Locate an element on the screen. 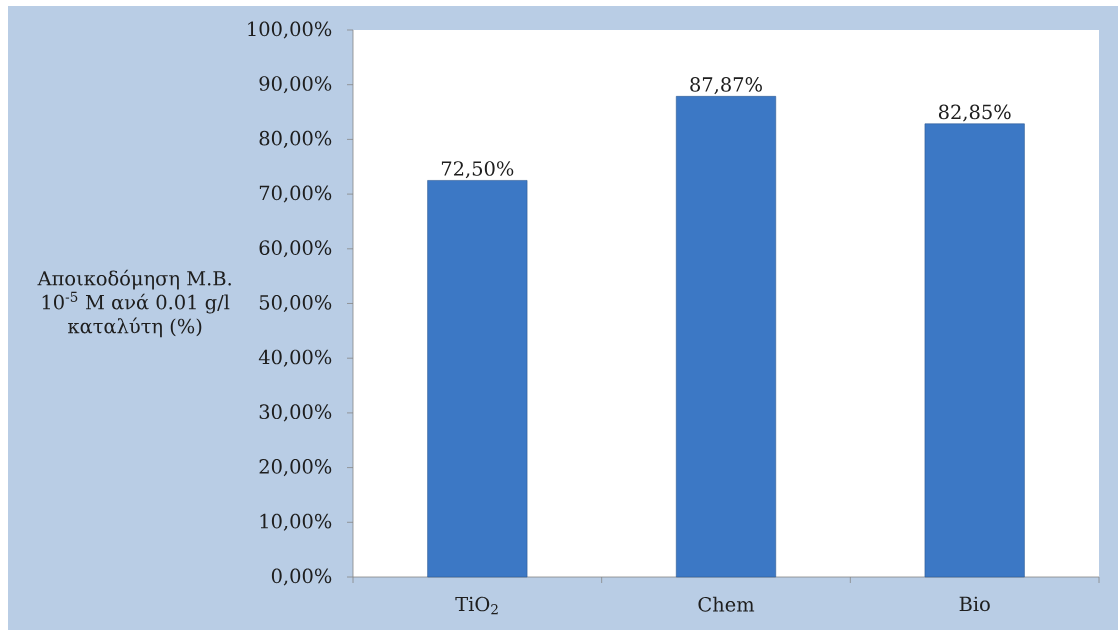  data-label: 82,85% is located at coordinates (974, 113).